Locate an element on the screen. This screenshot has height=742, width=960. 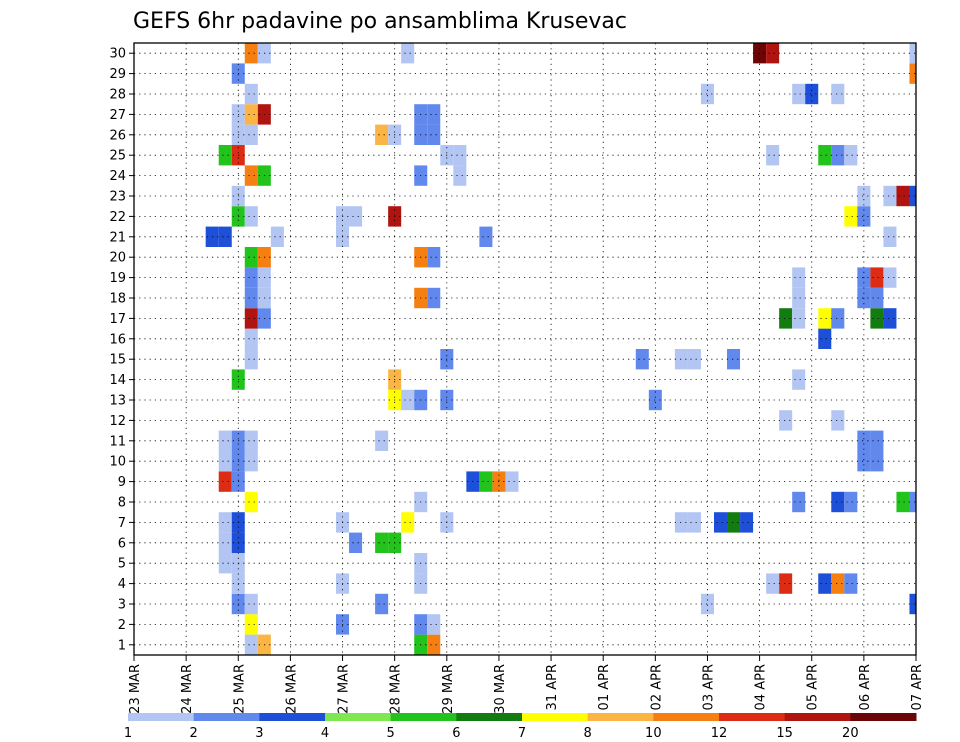
colorbar-label: 6 is located at coordinates (456, 733).